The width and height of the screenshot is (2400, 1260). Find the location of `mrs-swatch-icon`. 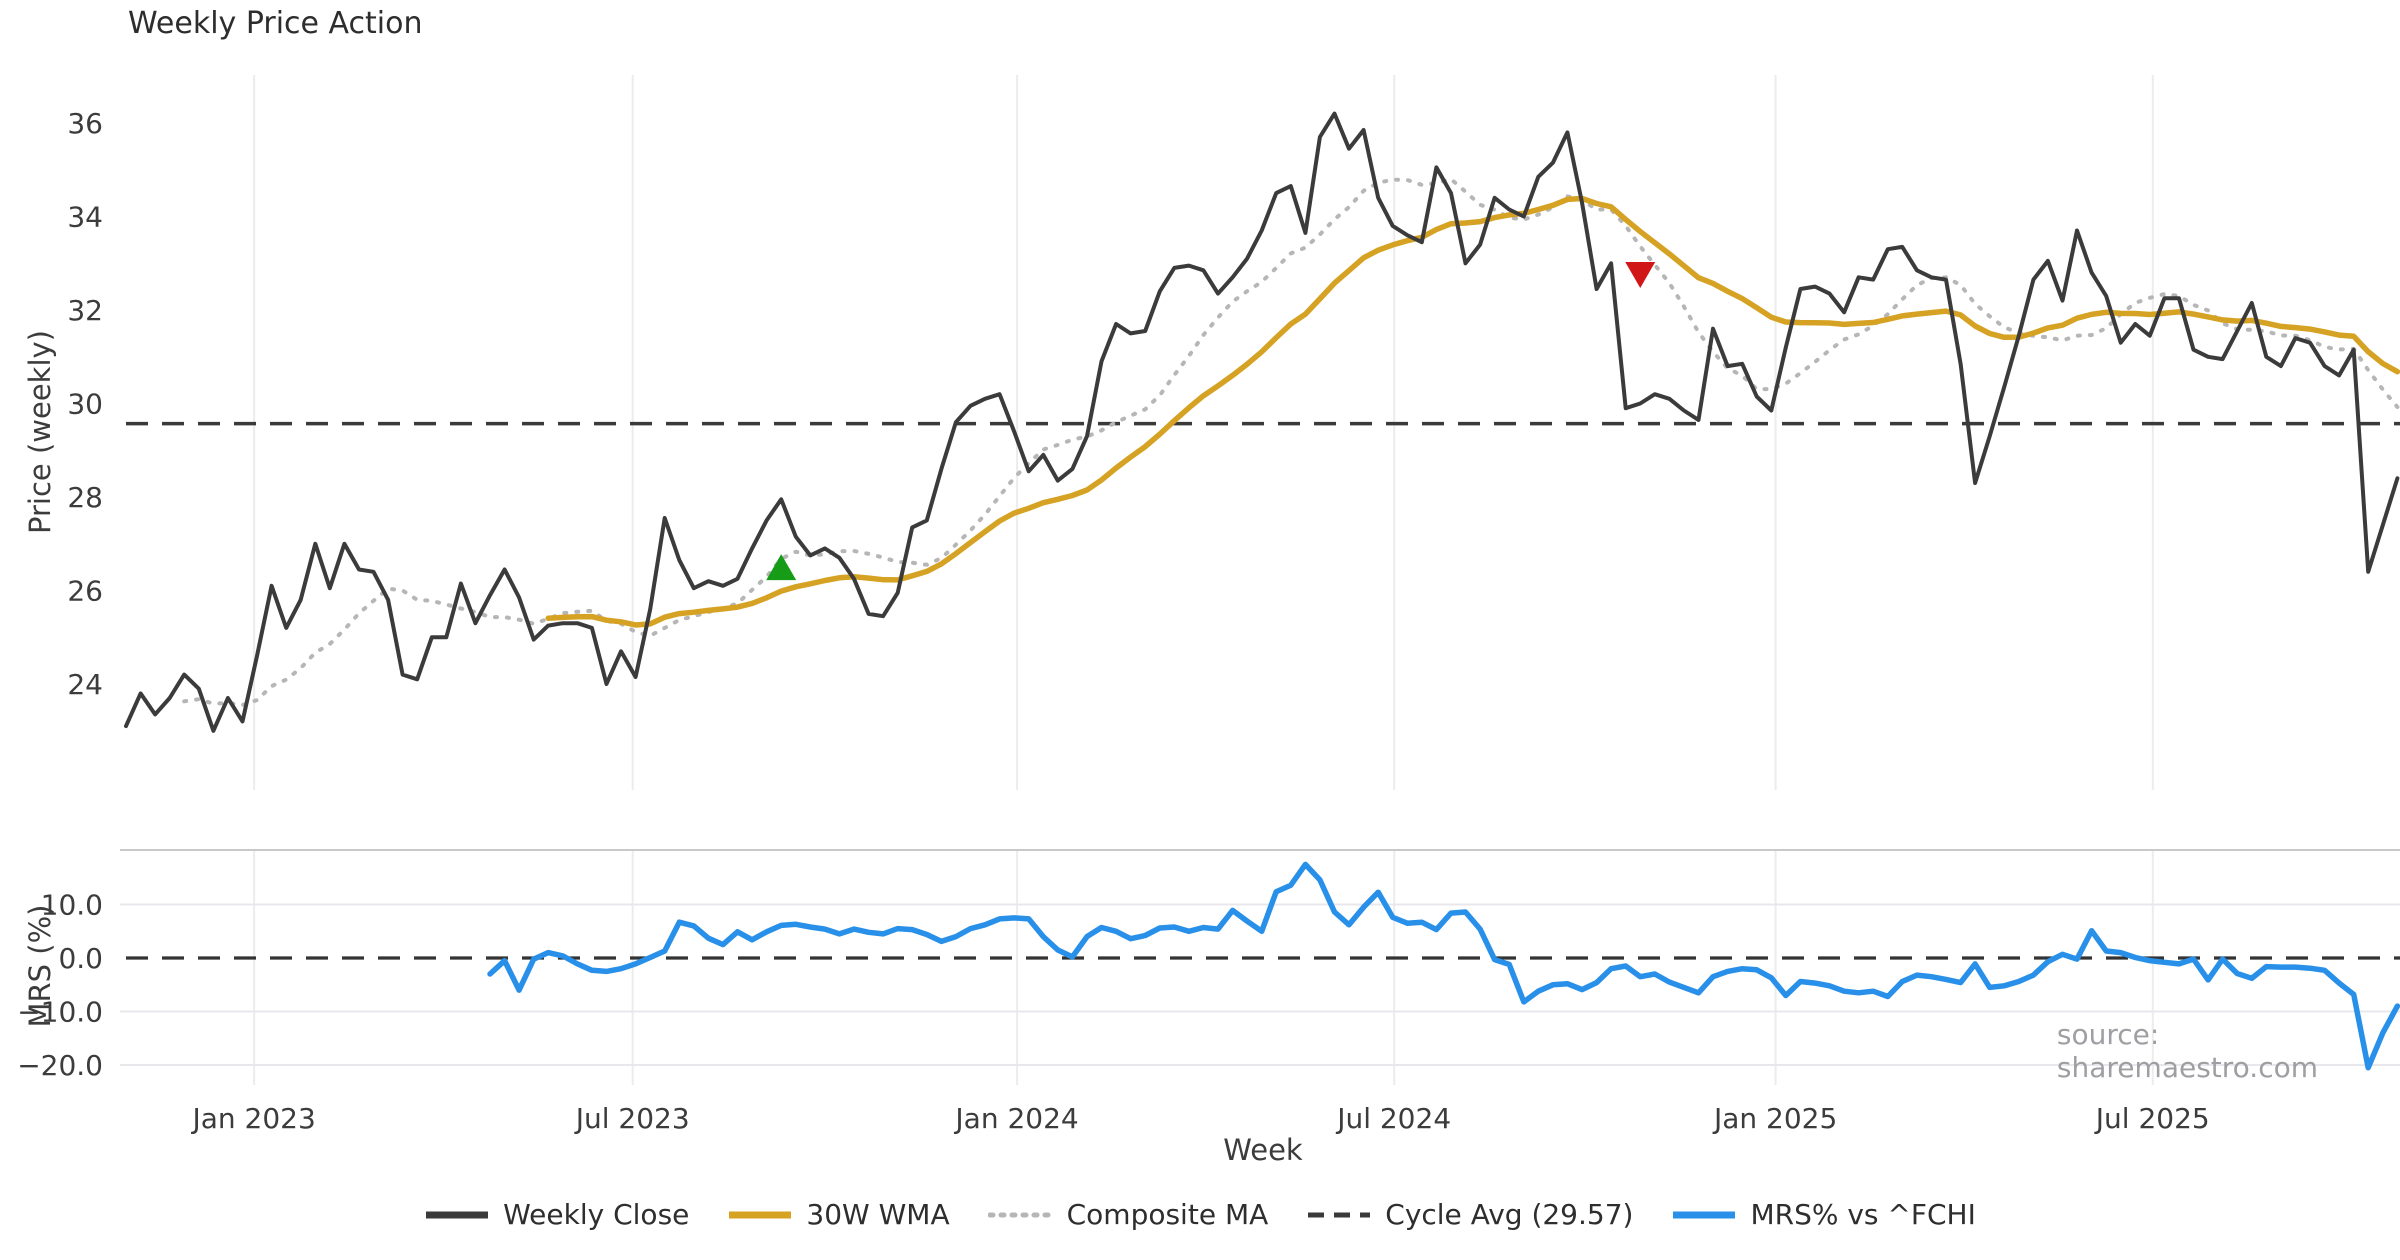

mrs-swatch-icon is located at coordinates (1704, 1215).